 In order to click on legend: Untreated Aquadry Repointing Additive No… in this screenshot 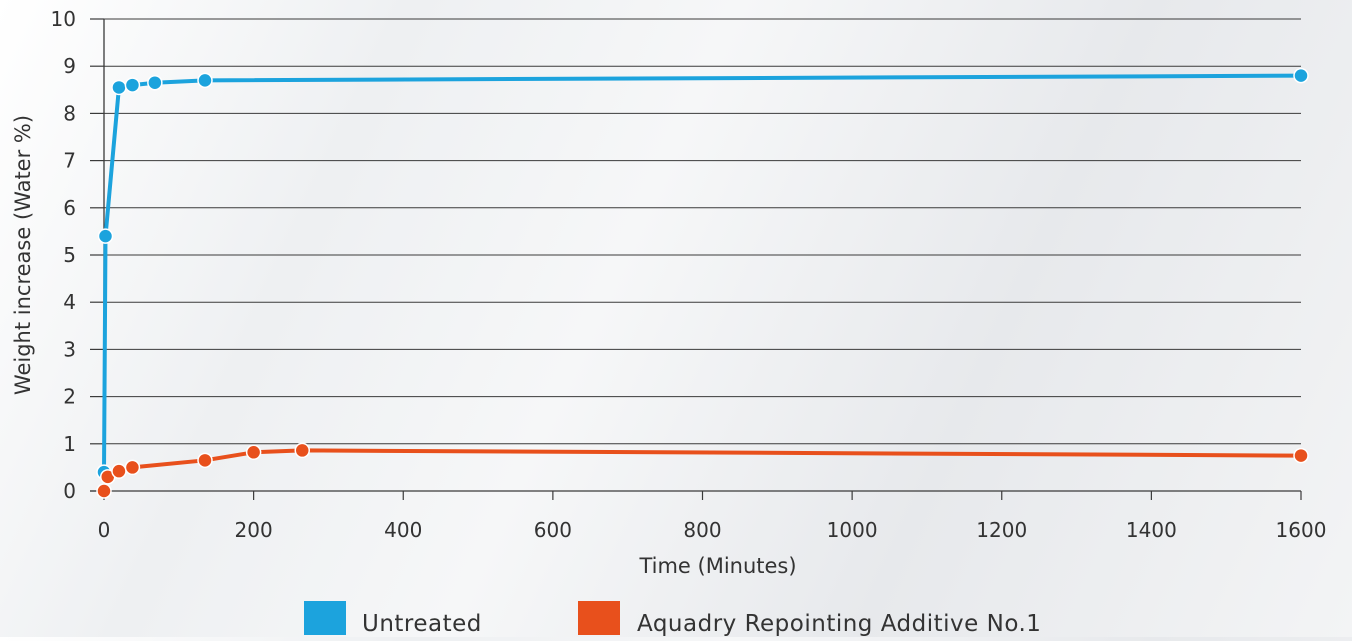, I will do `click(672, 619)`.